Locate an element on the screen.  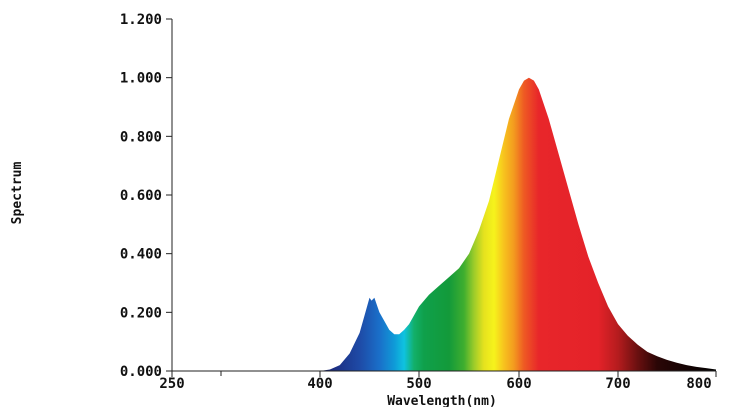
y-tick-label: 0.400 is located at coordinates (141, 255).